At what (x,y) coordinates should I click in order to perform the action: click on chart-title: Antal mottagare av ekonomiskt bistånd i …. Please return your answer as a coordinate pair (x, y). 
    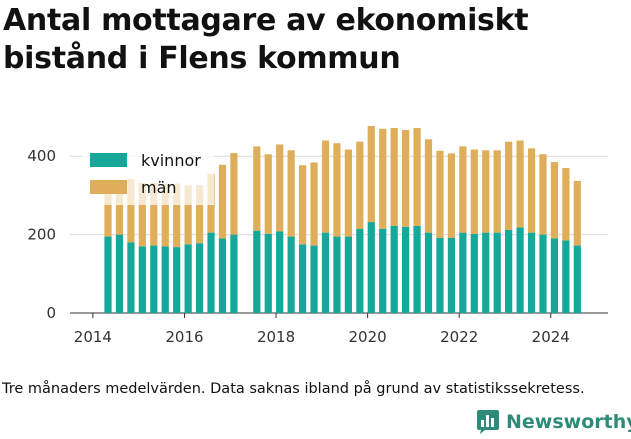
    Looking at the image, I should click on (266, 39).